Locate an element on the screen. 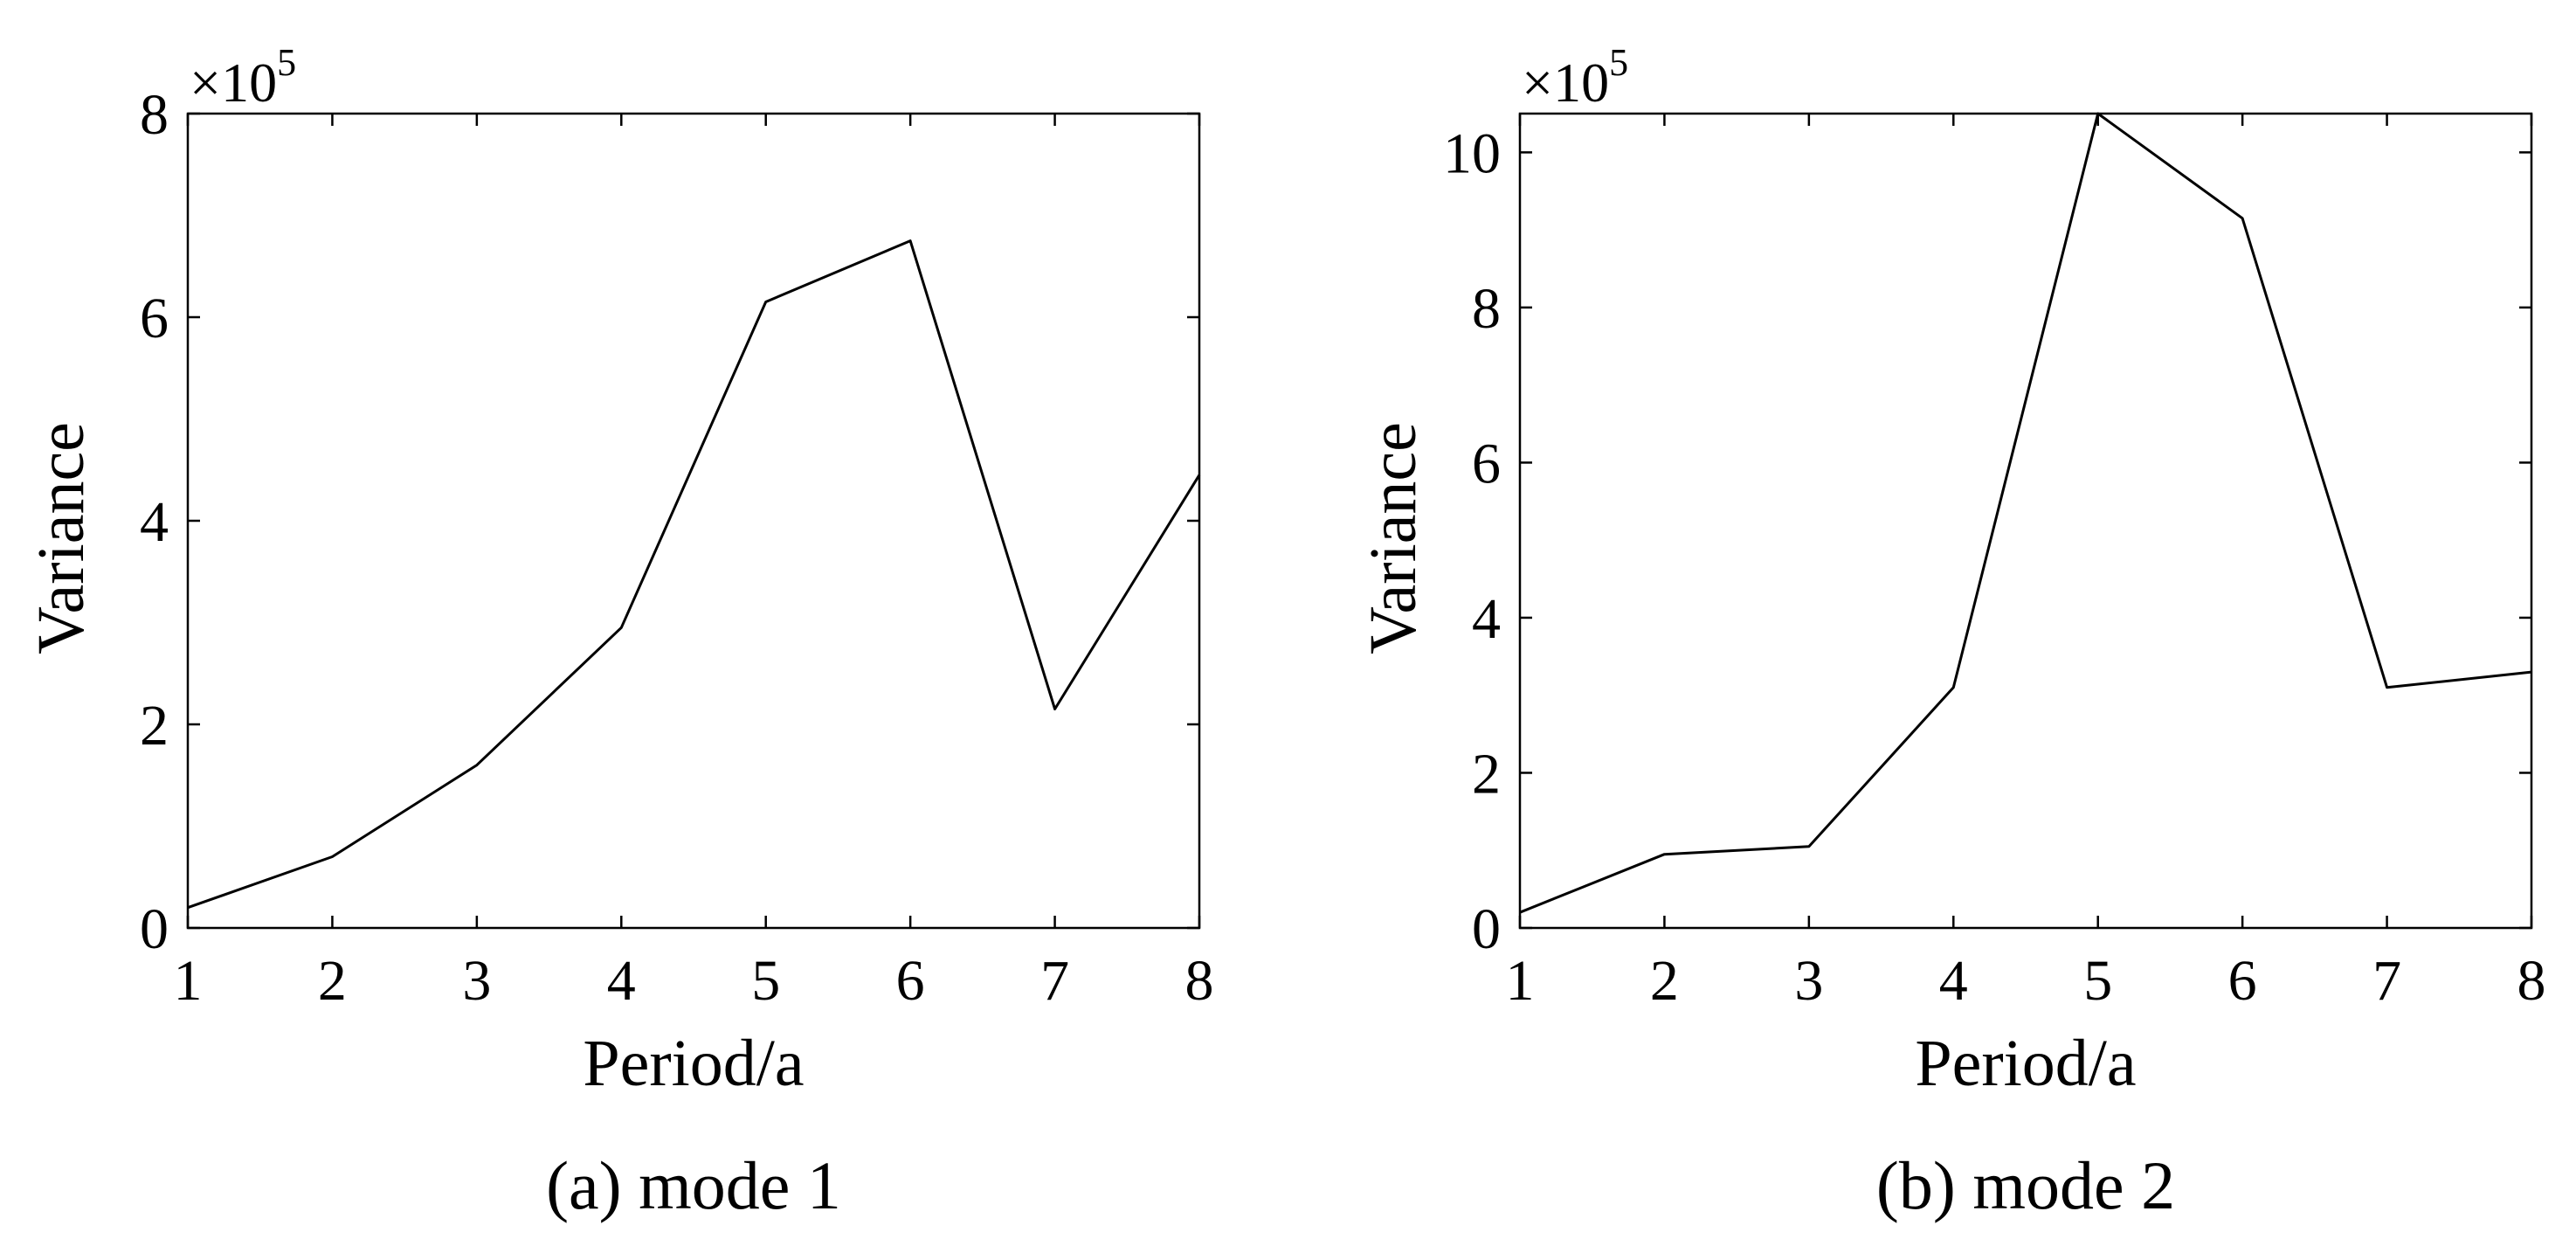  y-tick-label: 10 is located at coordinates (1472, 153).